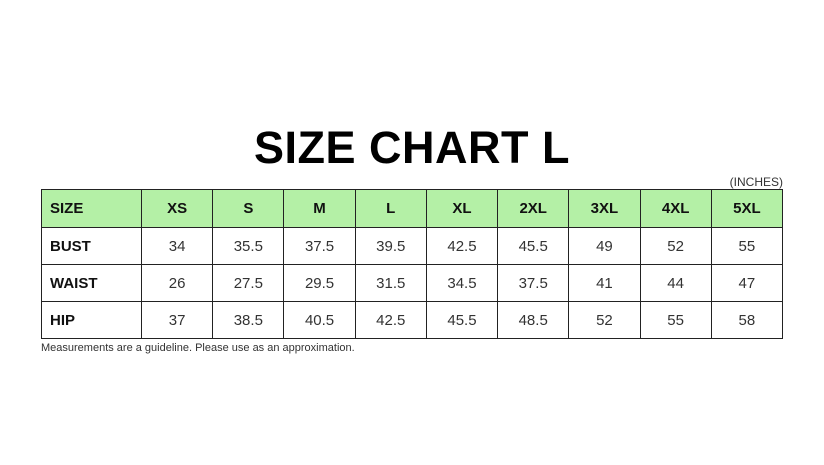  Describe the element at coordinates (177, 320) in the screenshot. I see `measurement-cell: 37` at that location.